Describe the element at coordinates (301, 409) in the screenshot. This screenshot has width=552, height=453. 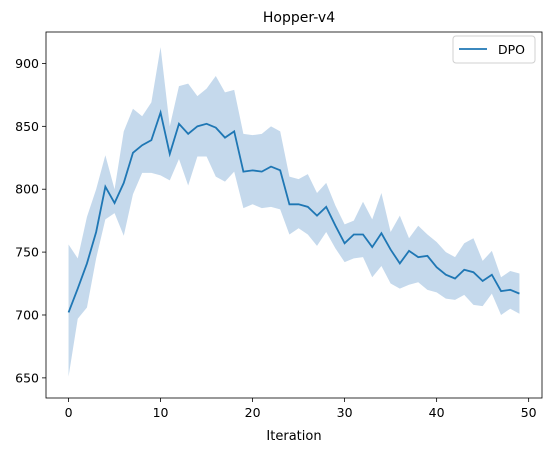
I see `x-tick-layer: 0 10 20 30 40 50` at that location.